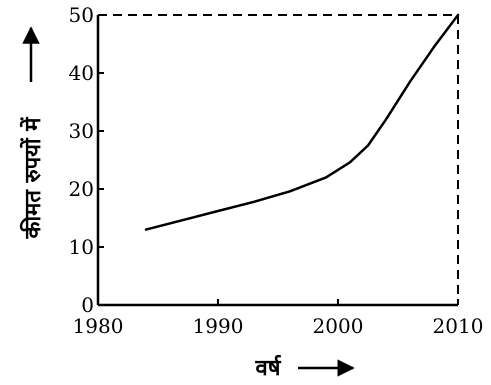 The width and height of the screenshot is (491, 385). What do you see at coordinates (81, 189) in the screenshot?
I see `y-tick-label: 20` at bounding box center [81, 189].